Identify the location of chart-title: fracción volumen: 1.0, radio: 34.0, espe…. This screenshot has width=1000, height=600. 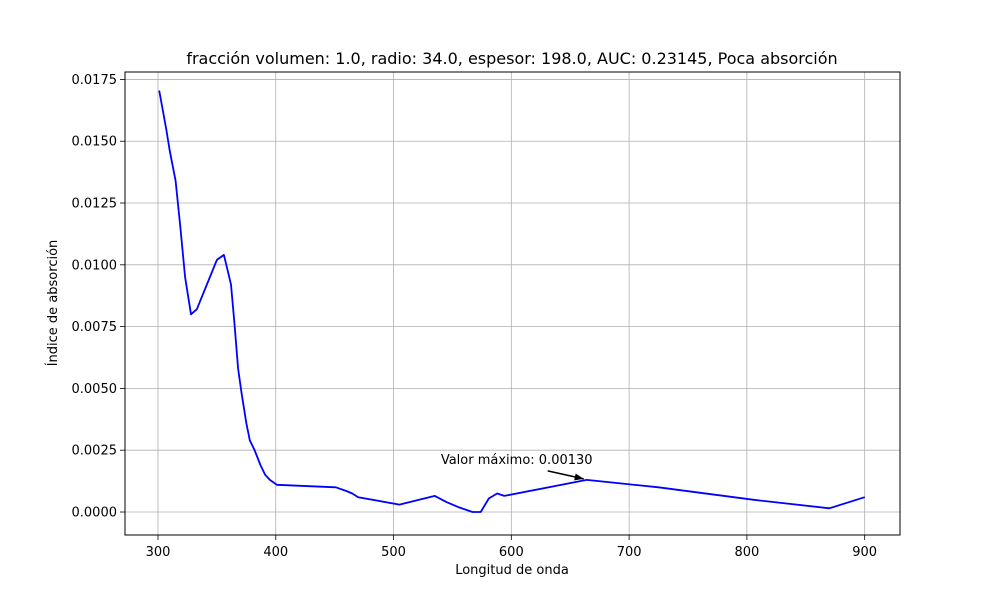
(511, 58).